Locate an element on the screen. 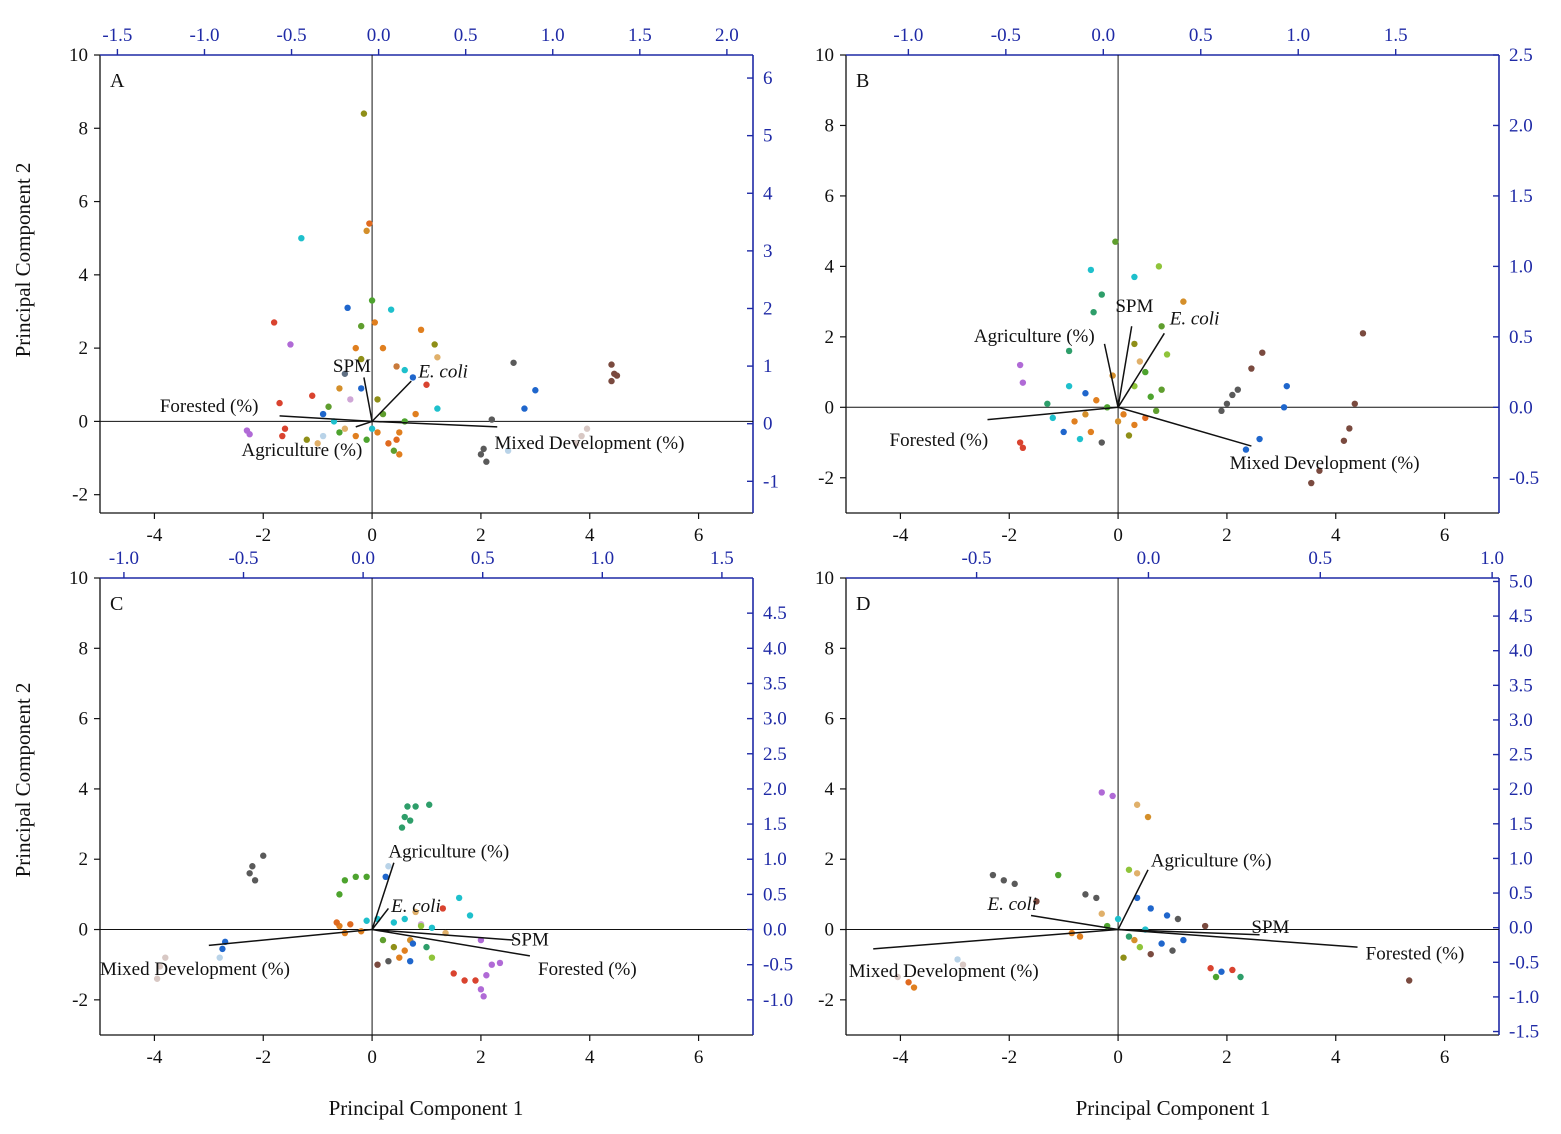 Image resolution: width=1561 pixels, height=1134 pixels. right-tick-label: 4.0 is located at coordinates (775, 648).